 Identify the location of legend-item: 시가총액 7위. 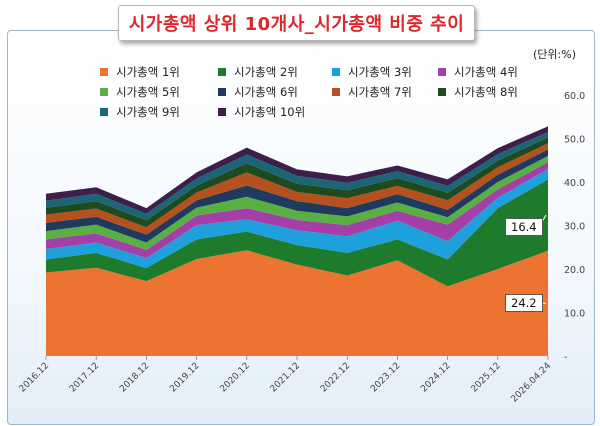
(372, 92).